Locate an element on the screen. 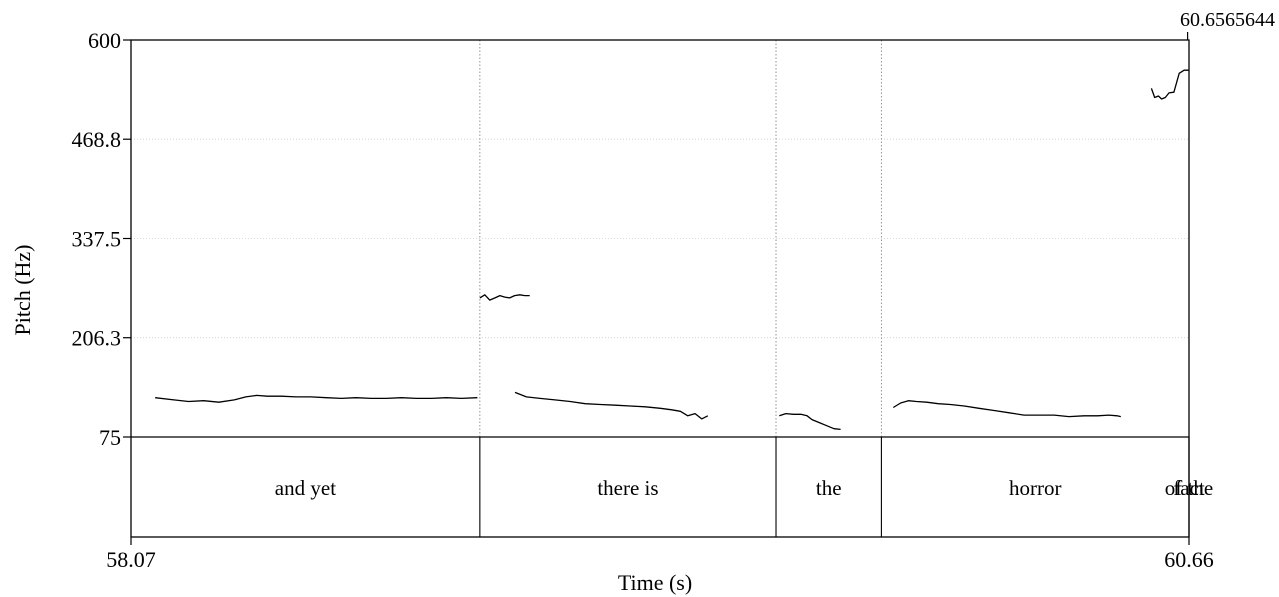  word-label: and yet is located at coordinates (305, 488).